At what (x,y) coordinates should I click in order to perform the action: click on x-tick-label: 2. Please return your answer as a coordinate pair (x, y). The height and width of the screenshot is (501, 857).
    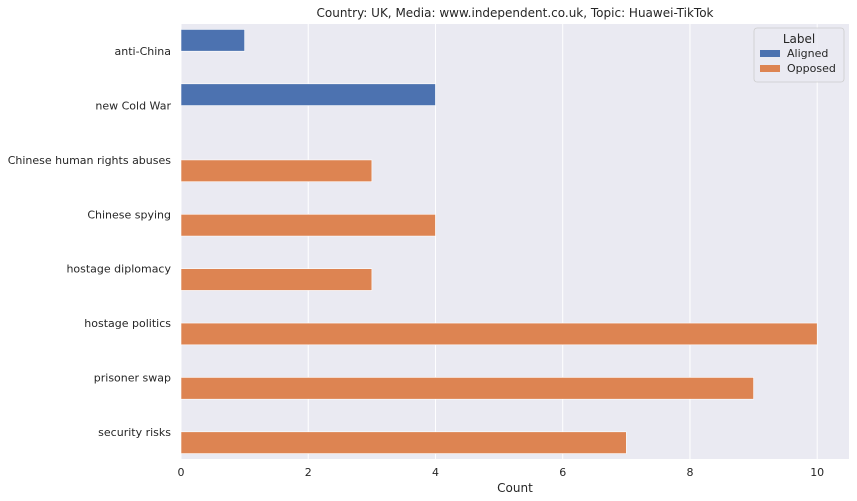
    Looking at the image, I should click on (308, 472).